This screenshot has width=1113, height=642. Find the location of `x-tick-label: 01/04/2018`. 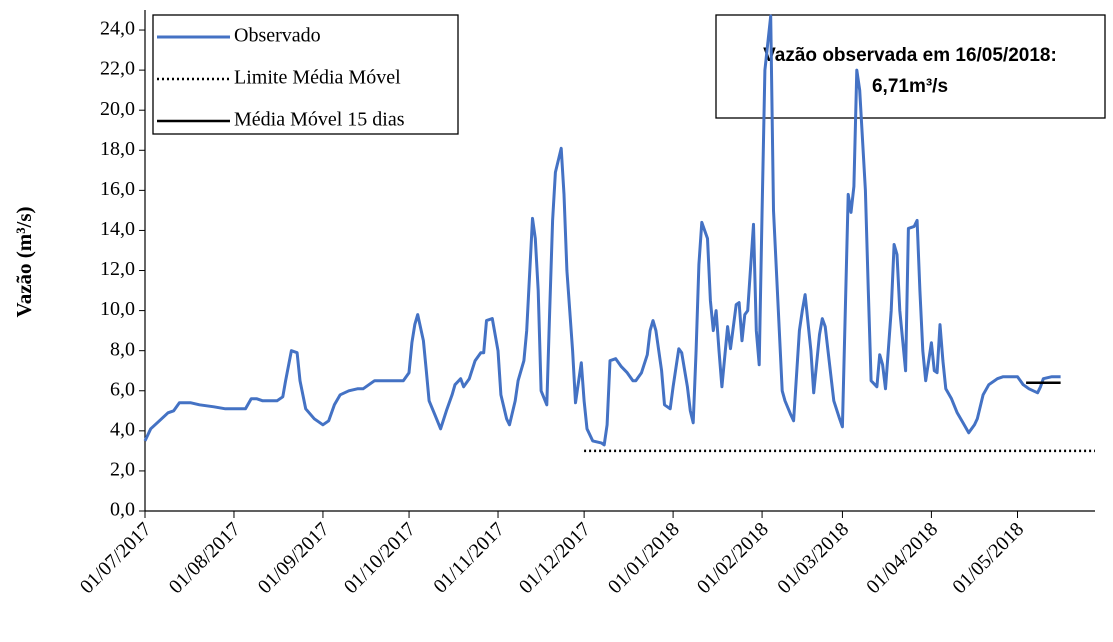

x-tick-label: 01/04/2018 is located at coordinates (902, 558).